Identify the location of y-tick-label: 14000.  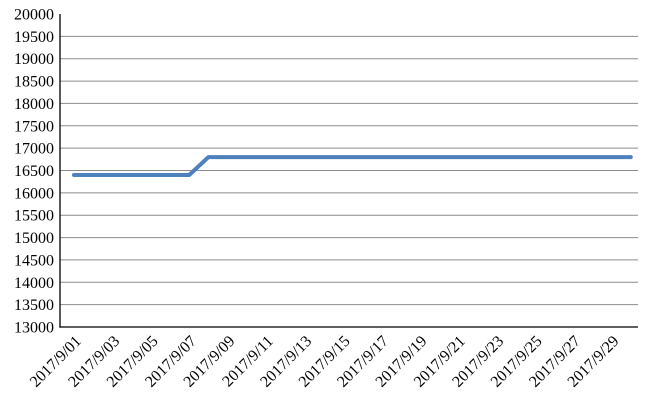
(34, 283).